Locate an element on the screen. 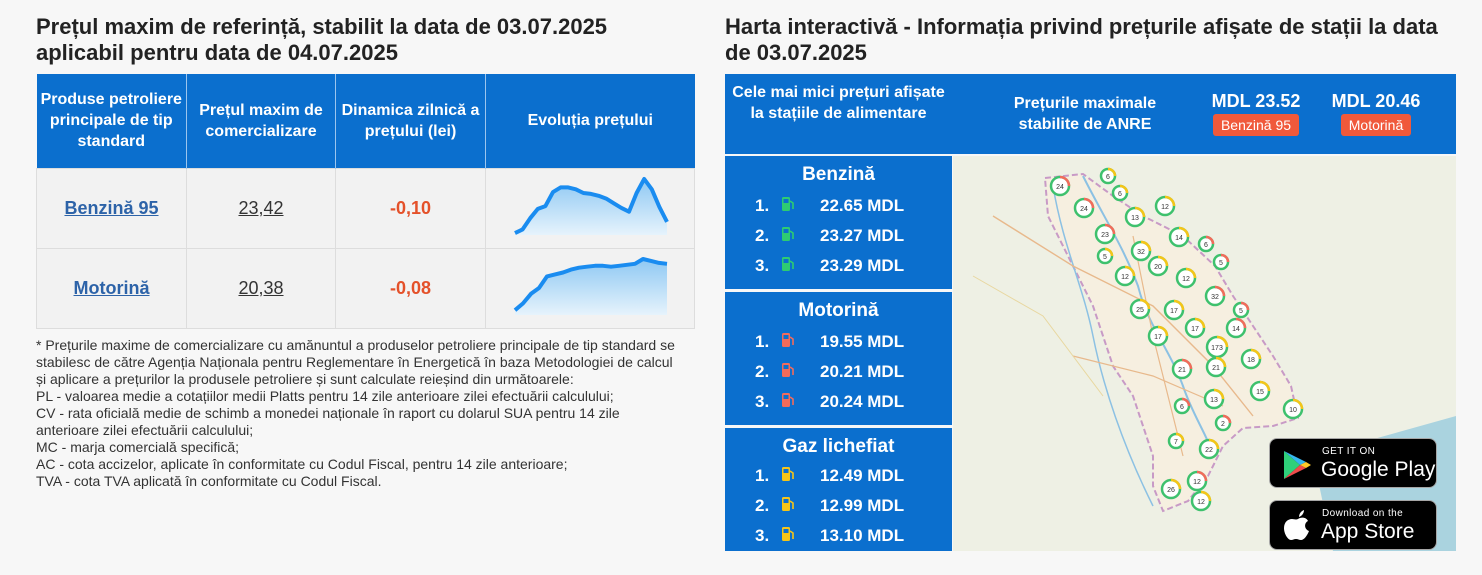 The image size is (1482, 575). station-cluster-marker: 18 is located at coordinates (1251, 359).